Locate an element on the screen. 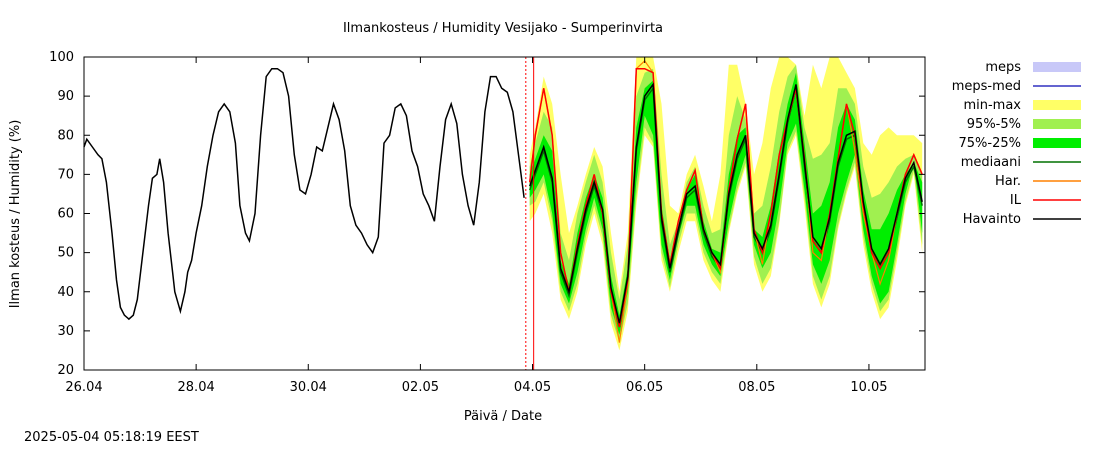 The height and width of the screenshot is (450, 1100). generated-timestamp: 2025-05-04 05:18:19 EEST is located at coordinates (111, 437).